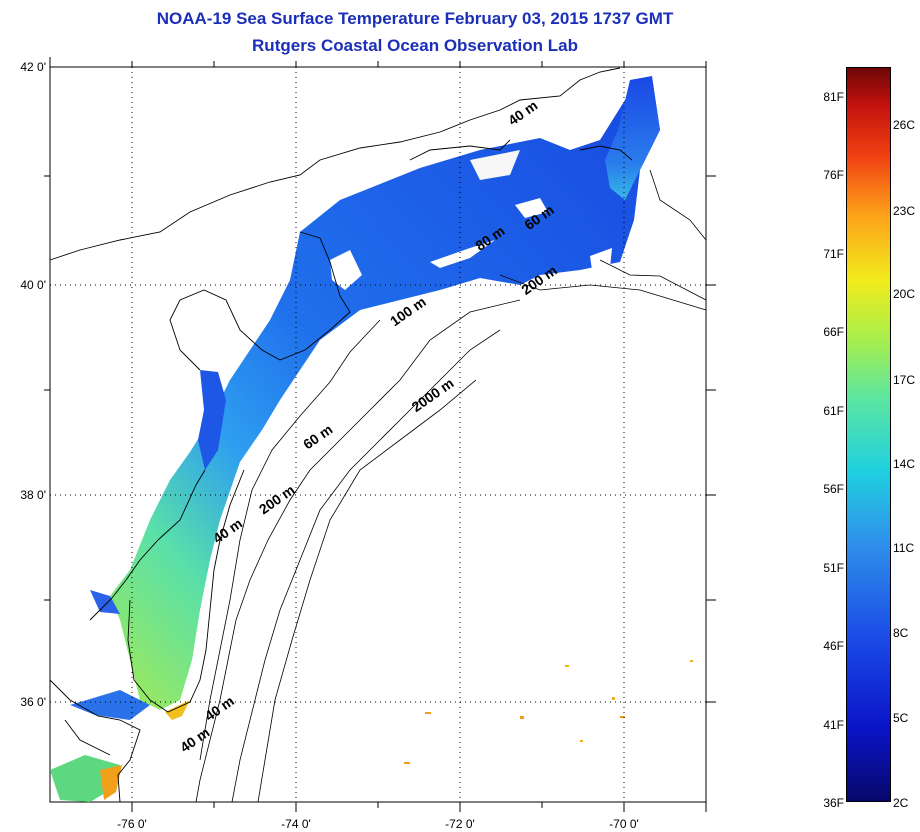  I want to click on temperature-colorbar, so click(868, 434).